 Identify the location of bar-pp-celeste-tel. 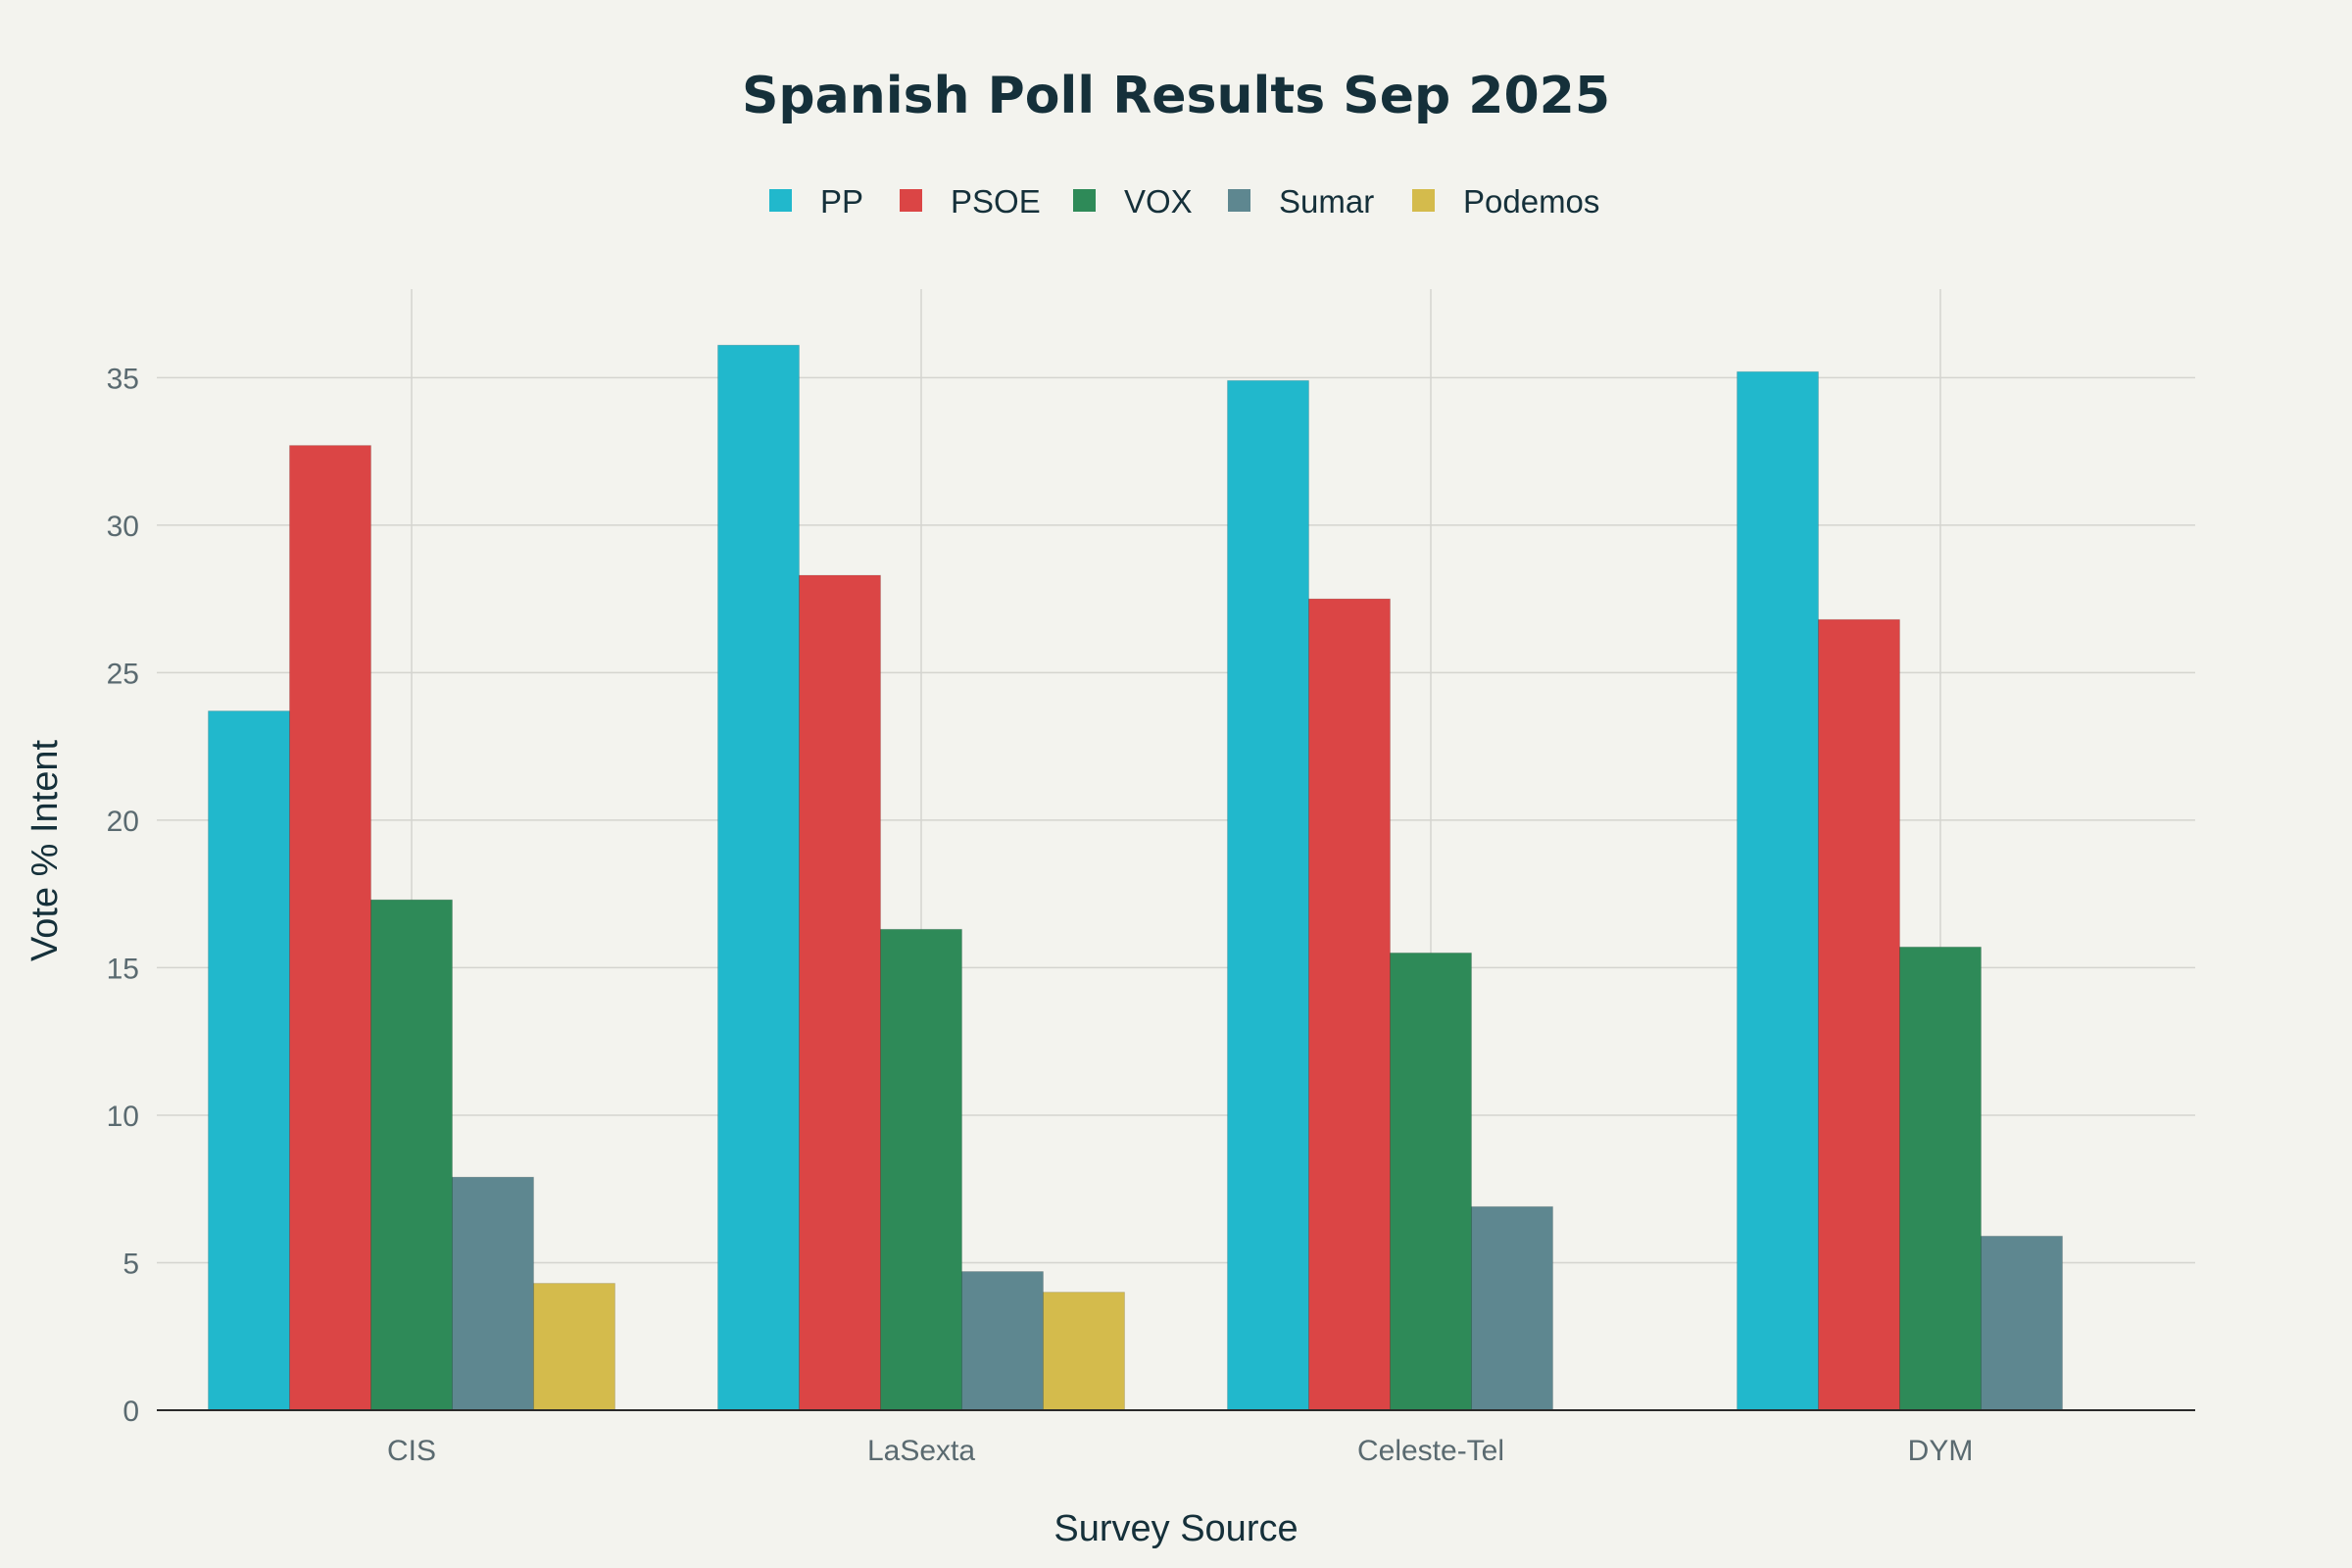
(1268, 895).